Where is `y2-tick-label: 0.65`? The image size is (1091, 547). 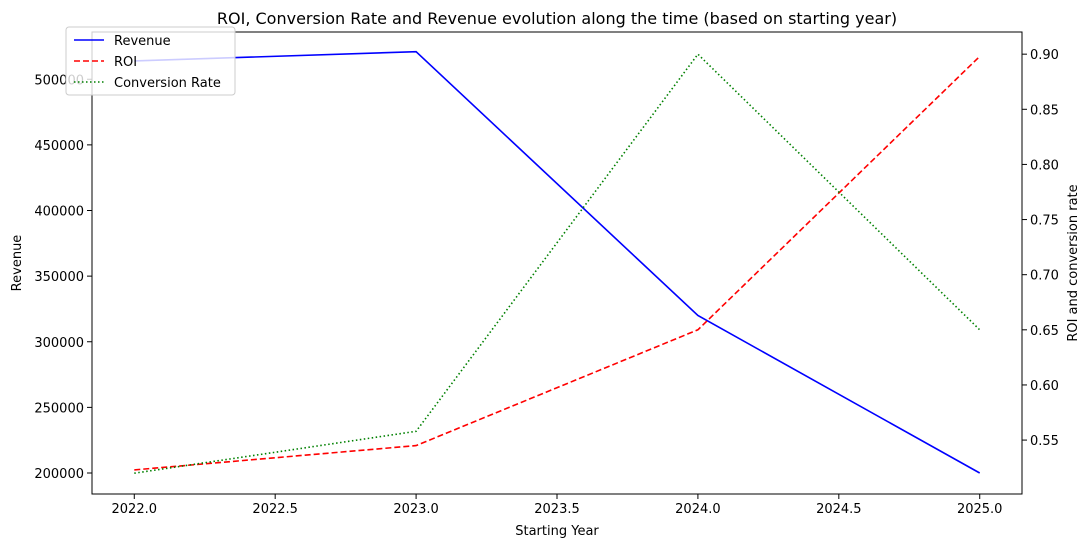 y2-tick-label: 0.65 is located at coordinates (1044, 331).